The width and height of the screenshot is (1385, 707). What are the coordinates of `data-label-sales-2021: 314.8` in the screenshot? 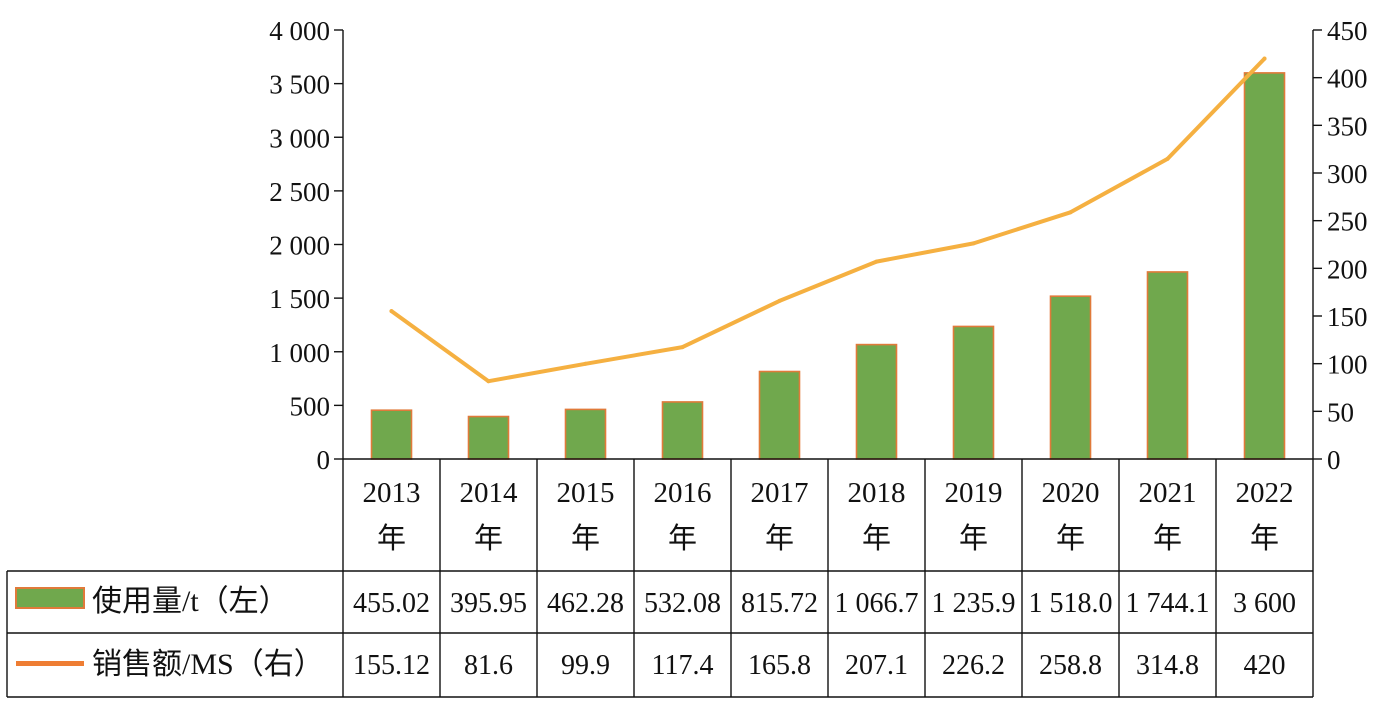 It's located at (1167, 665).